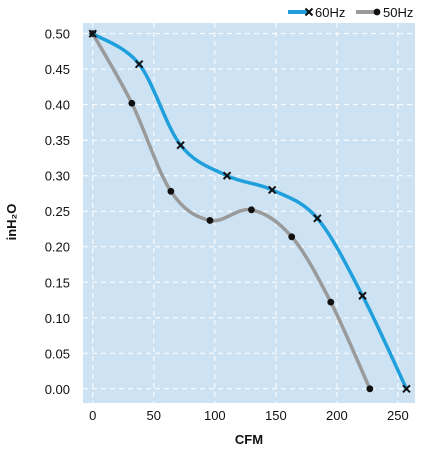 Image resolution: width=425 pixels, height=450 pixels. Describe the element at coordinates (57, 318) in the screenshot. I see `y-tick-label: 0.10` at that location.